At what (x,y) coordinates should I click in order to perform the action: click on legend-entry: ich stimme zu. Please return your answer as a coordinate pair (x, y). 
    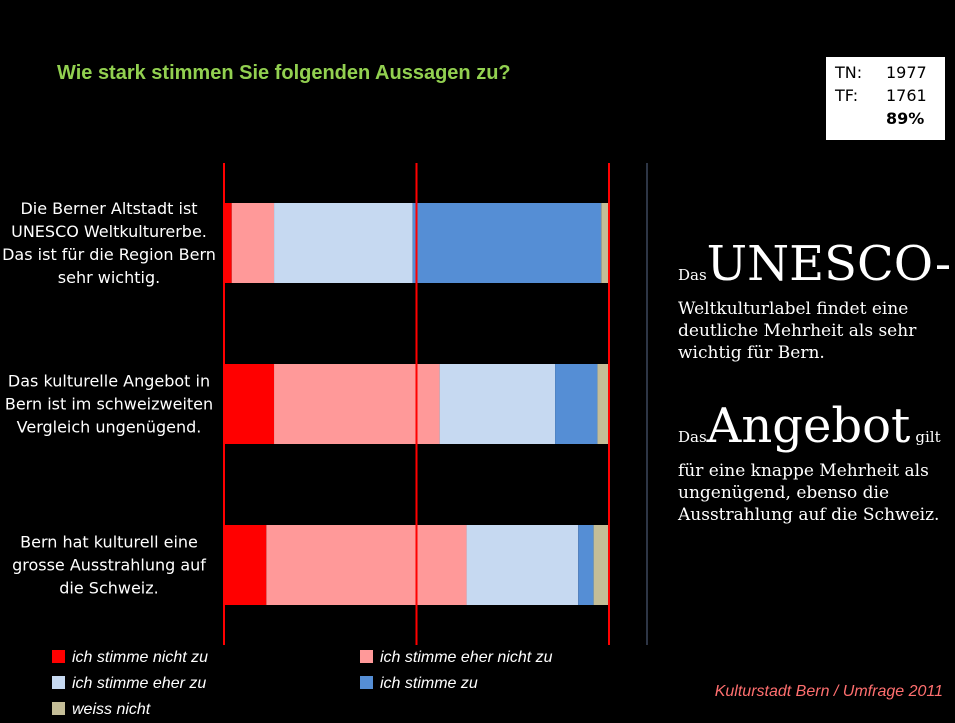
    Looking at the image, I should click on (419, 684).